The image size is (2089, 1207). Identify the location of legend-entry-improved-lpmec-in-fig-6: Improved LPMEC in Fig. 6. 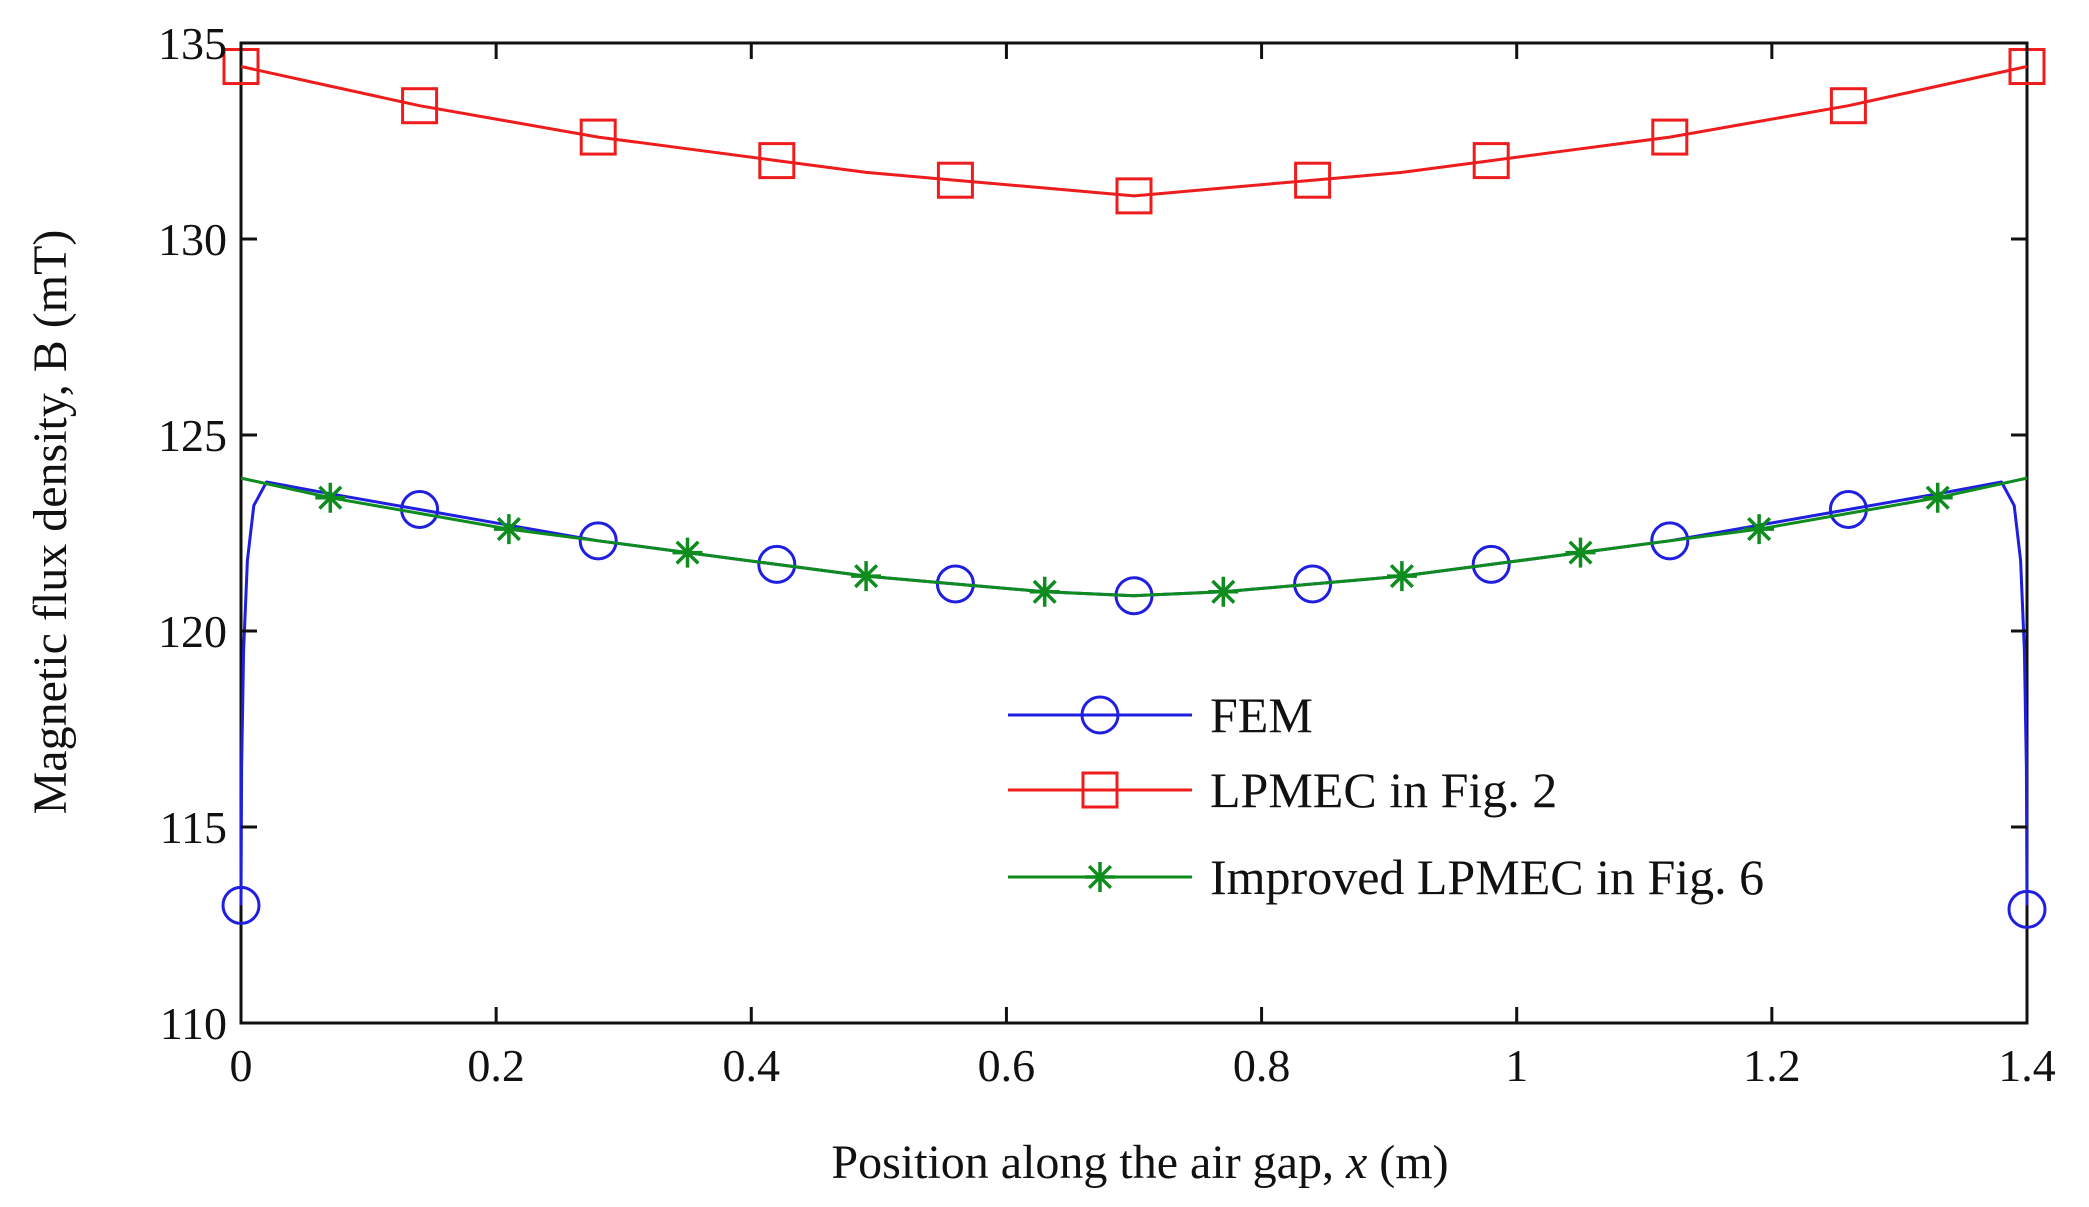
(1386, 877).